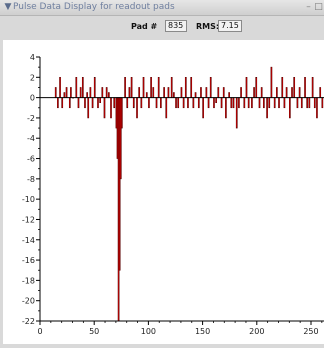  Describe the element at coordinates (28, 260) in the screenshot. I see `y-tick-label: -16` at that location.